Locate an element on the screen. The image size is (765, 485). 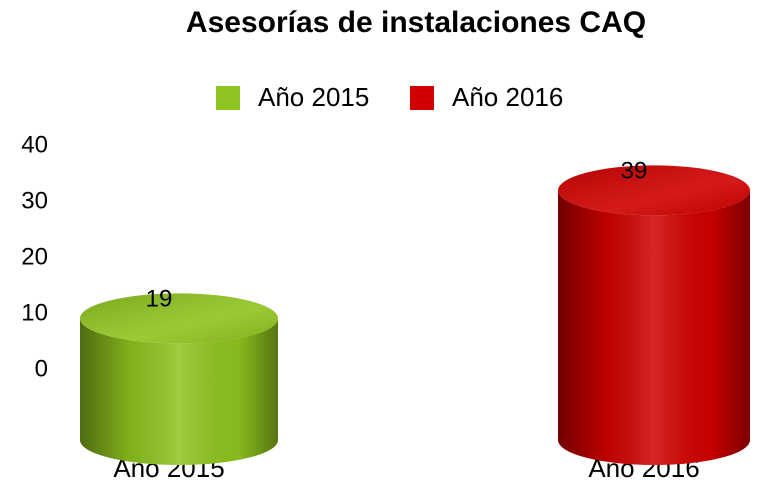
y-tick-label: 20 is located at coordinates (34, 256).